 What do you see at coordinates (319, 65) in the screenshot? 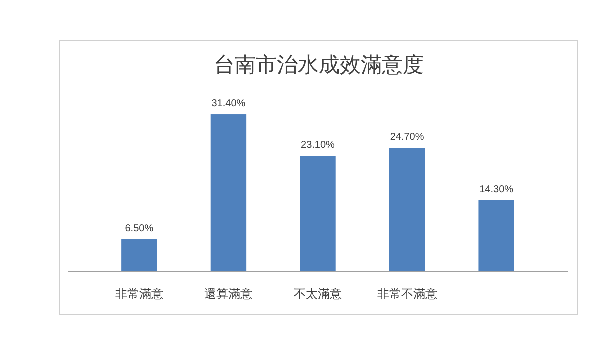
I see `chart-title: 台南市治水成效滿意度` at bounding box center [319, 65].